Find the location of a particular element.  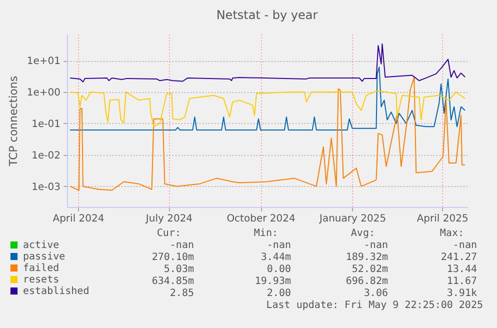

y-tick-label: 1e-02 is located at coordinates (46, 156).